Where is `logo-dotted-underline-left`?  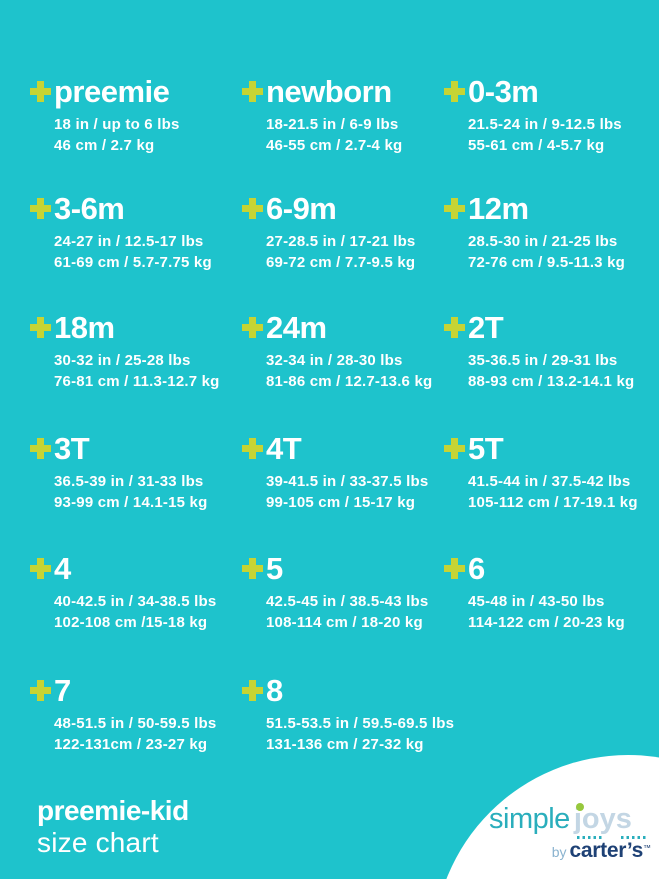
logo-dotted-underline-left is located at coordinates (590, 837).